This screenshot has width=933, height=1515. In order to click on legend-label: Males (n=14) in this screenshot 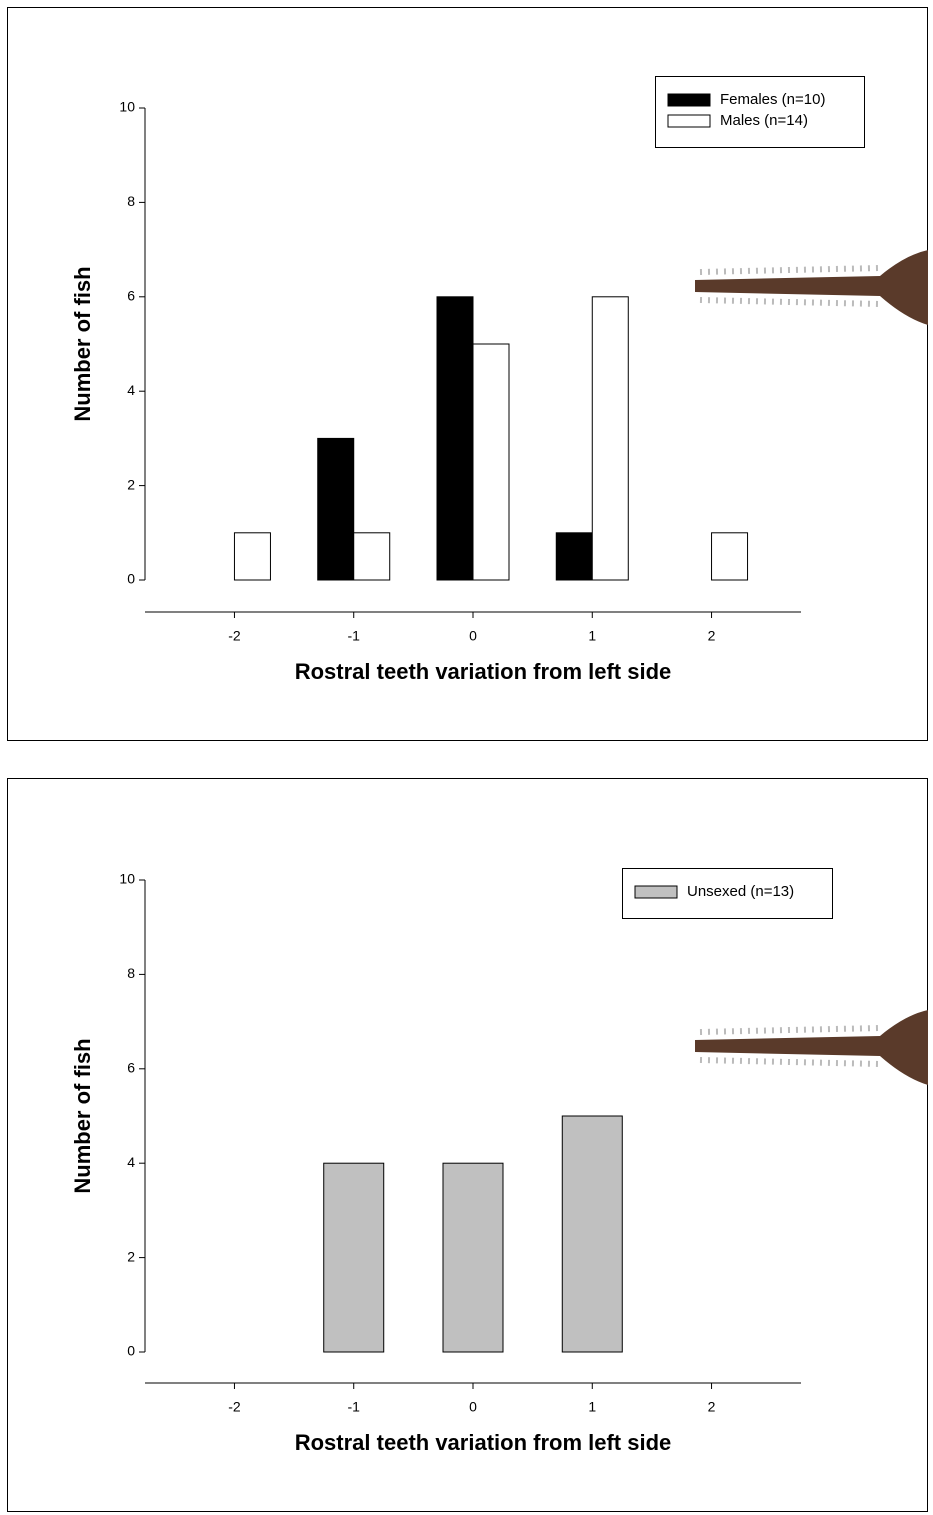, I will do `click(764, 120)`.